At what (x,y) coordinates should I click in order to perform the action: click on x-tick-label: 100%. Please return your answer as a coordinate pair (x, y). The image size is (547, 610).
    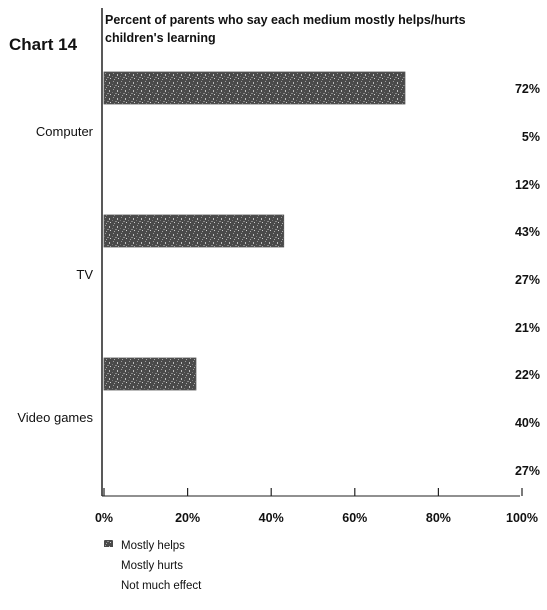
    Looking at the image, I should click on (522, 518).